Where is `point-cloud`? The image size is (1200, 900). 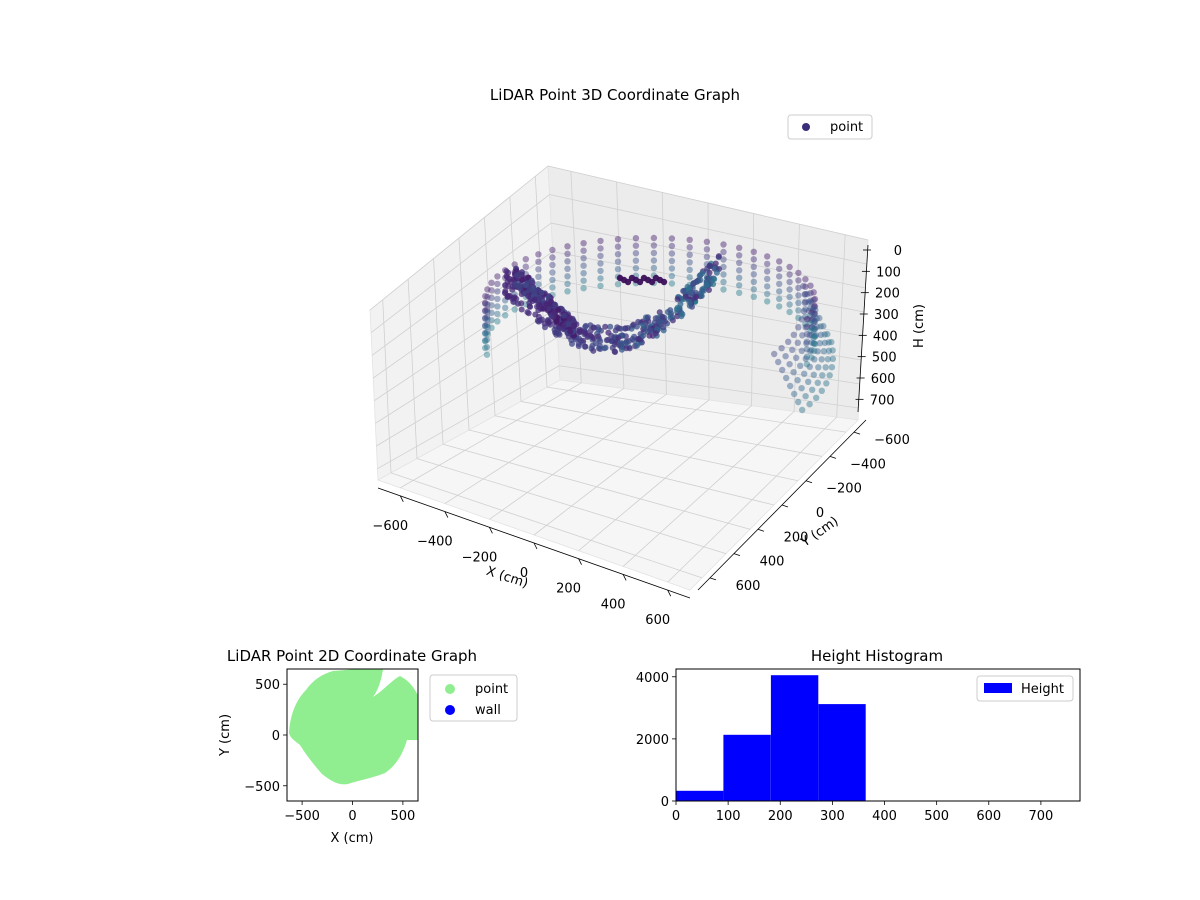 point-cloud is located at coordinates (659, 324).